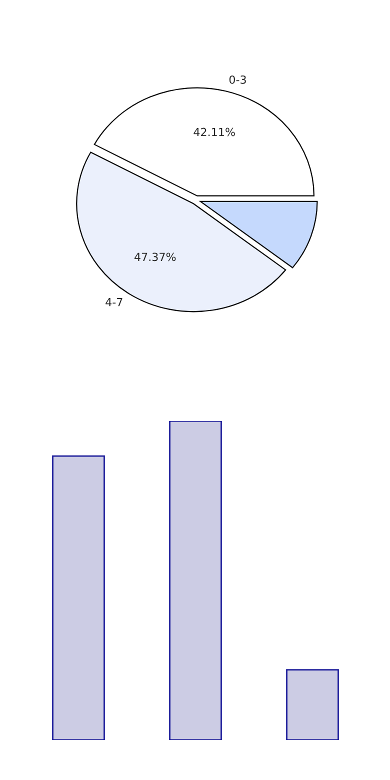 This screenshot has width=390, height=780. What do you see at coordinates (155, 257) in the screenshot?
I see `data-label: 47.37%` at bounding box center [155, 257].